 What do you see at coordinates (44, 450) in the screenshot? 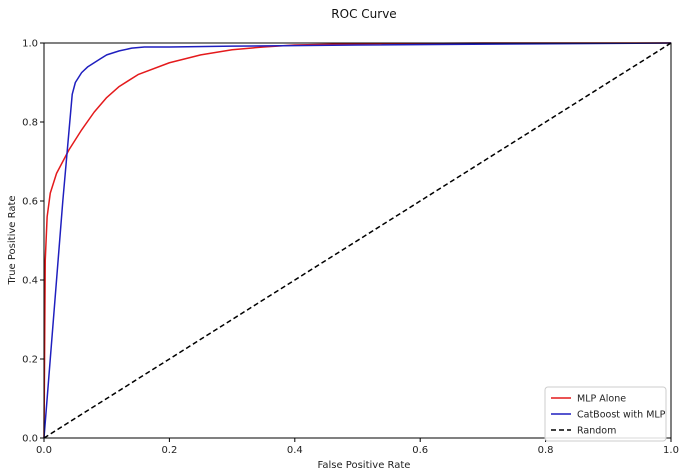
I see `x-tick-label-0: 0.0` at bounding box center [44, 450].